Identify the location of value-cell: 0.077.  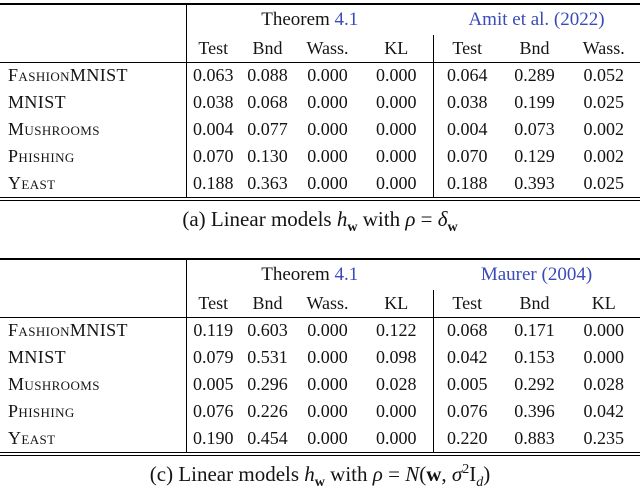
(267, 129).